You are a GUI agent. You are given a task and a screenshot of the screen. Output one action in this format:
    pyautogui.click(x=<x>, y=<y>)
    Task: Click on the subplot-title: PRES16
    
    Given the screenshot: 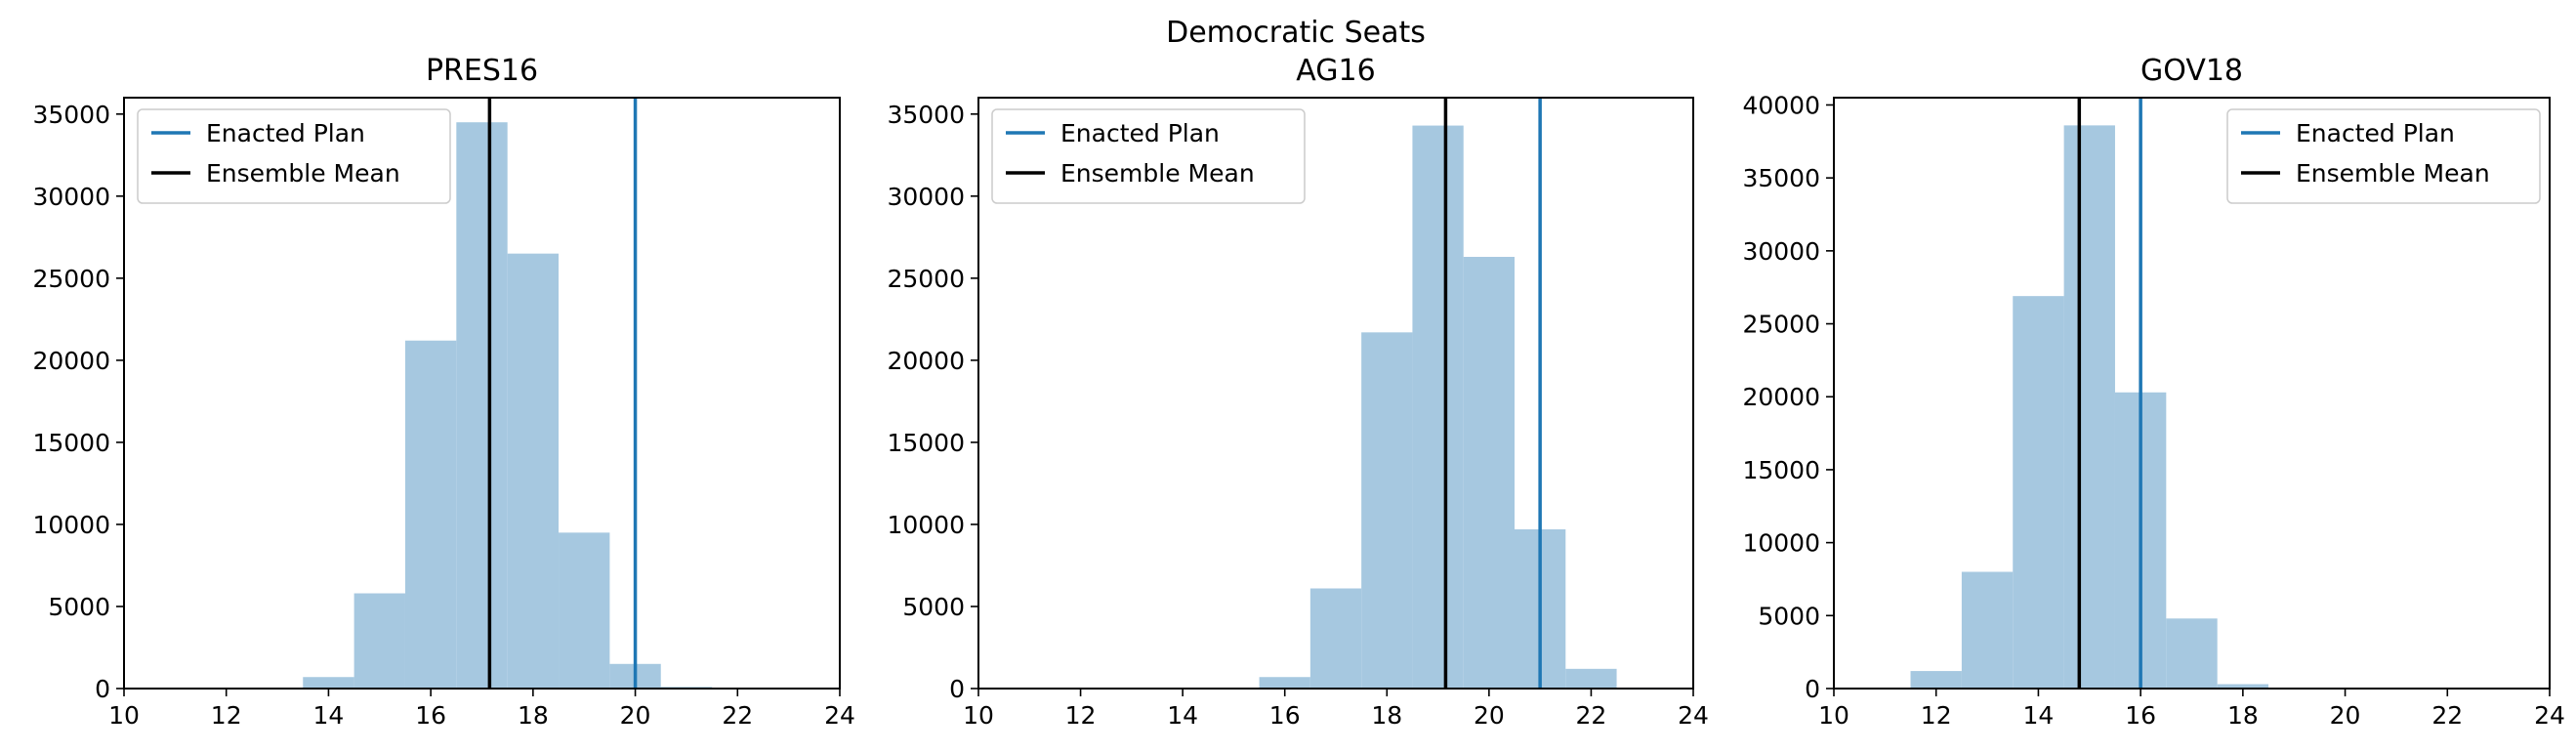 What is the action you would take?
    pyautogui.click(x=482, y=71)
    